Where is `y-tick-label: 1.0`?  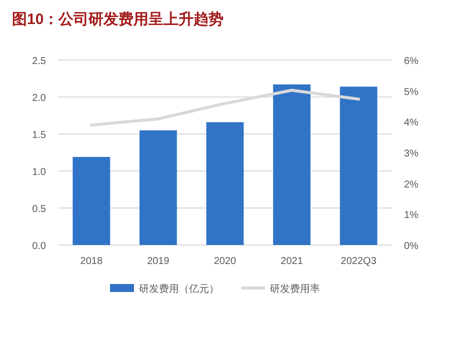
y-tick-label: 1.0 is located at coordinates (39, 172).